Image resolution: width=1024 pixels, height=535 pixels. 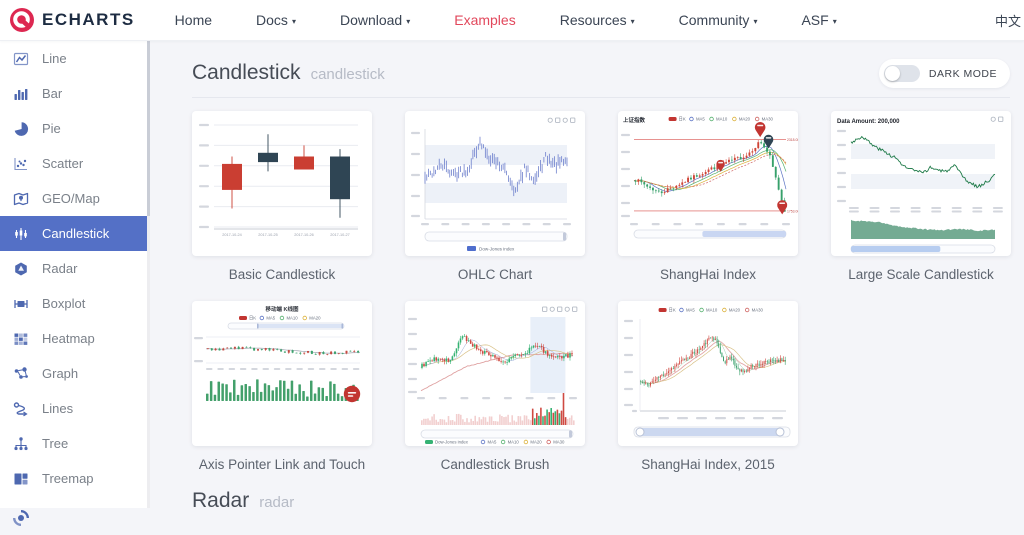 I want to click on sidebar-item-label: Bar, so click(x=52, y=93).